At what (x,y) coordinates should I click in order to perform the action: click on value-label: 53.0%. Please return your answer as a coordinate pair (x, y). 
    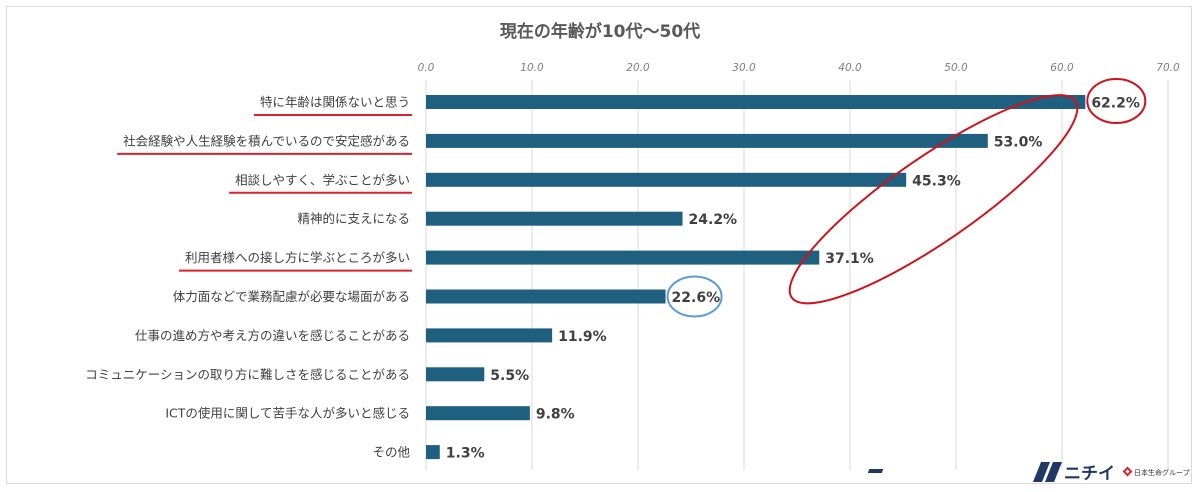
    Looking at the image, I should click on (1018, 142).